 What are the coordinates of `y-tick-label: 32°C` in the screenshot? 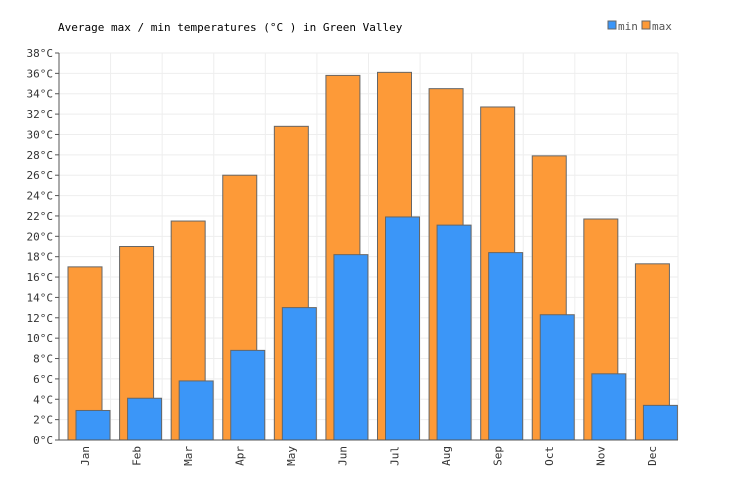 It's located at (40, 114).